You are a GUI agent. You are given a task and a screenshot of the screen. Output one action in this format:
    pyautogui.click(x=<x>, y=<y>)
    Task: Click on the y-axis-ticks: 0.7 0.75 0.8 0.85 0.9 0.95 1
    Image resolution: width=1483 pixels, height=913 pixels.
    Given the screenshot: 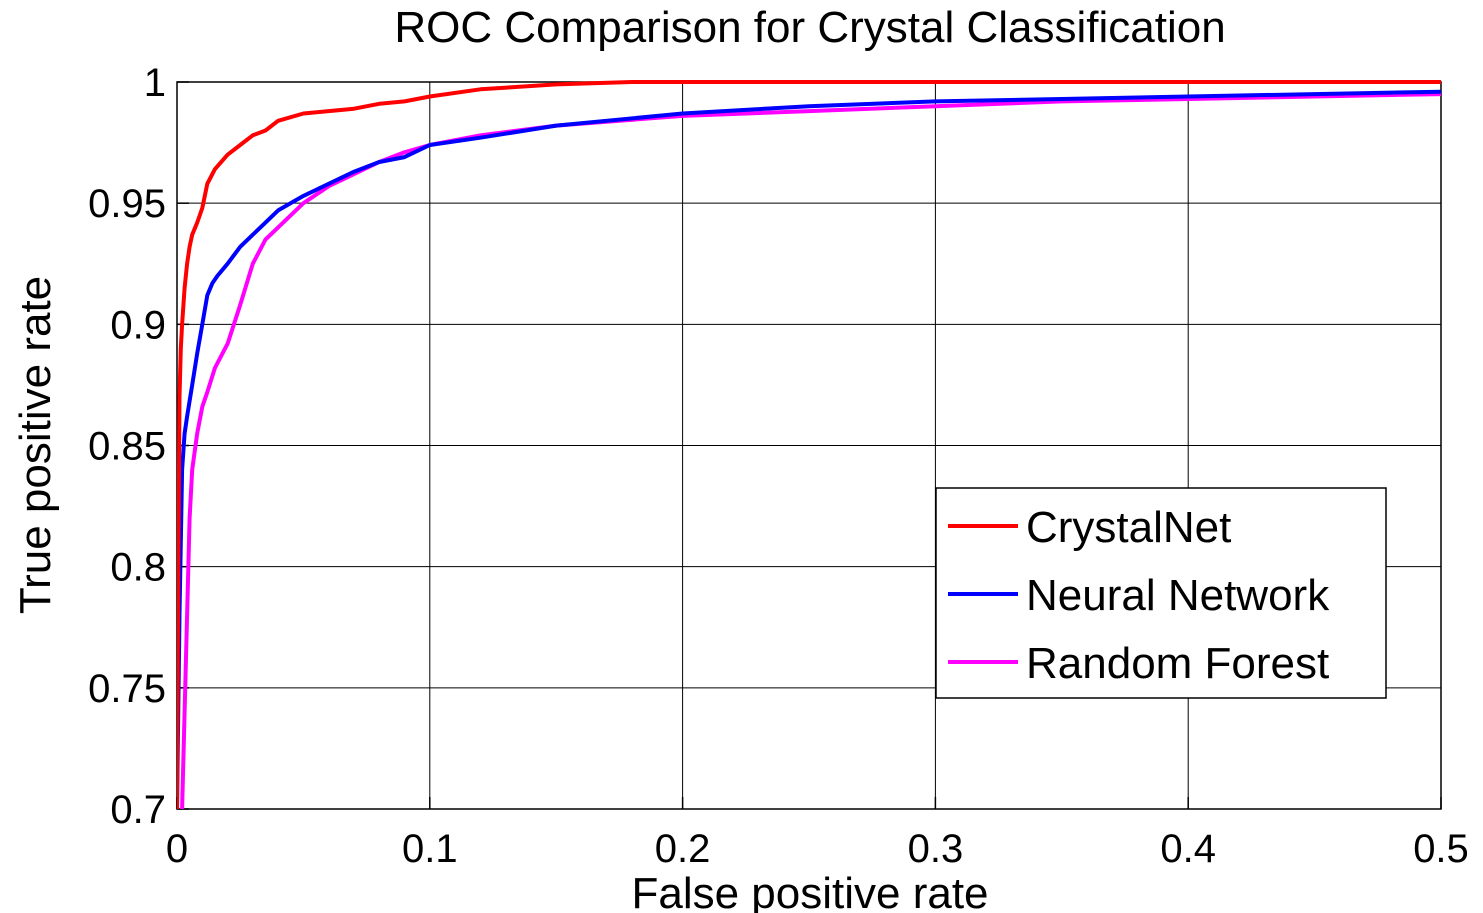 What is the action you would take?
    pyautogui.click(x=138, y=446)
    